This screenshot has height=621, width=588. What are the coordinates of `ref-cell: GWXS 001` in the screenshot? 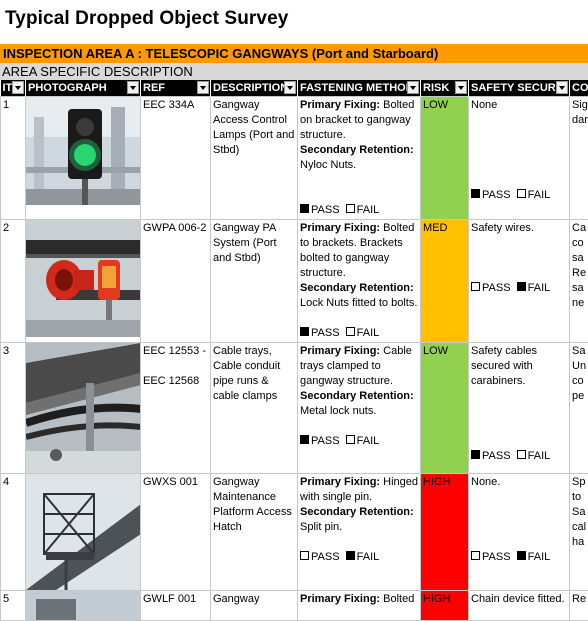 It's located at (176, 532).